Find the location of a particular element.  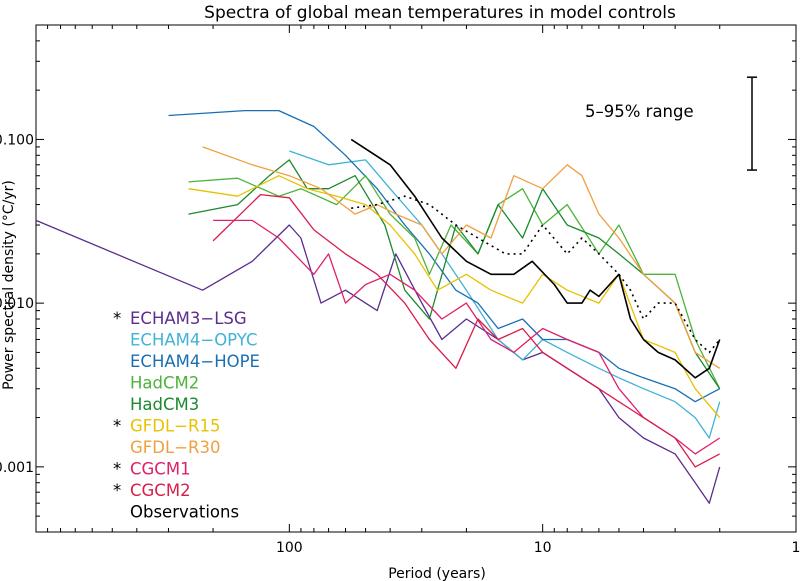

range-annotation: 5–95% range is located at coordinates (671, 123).